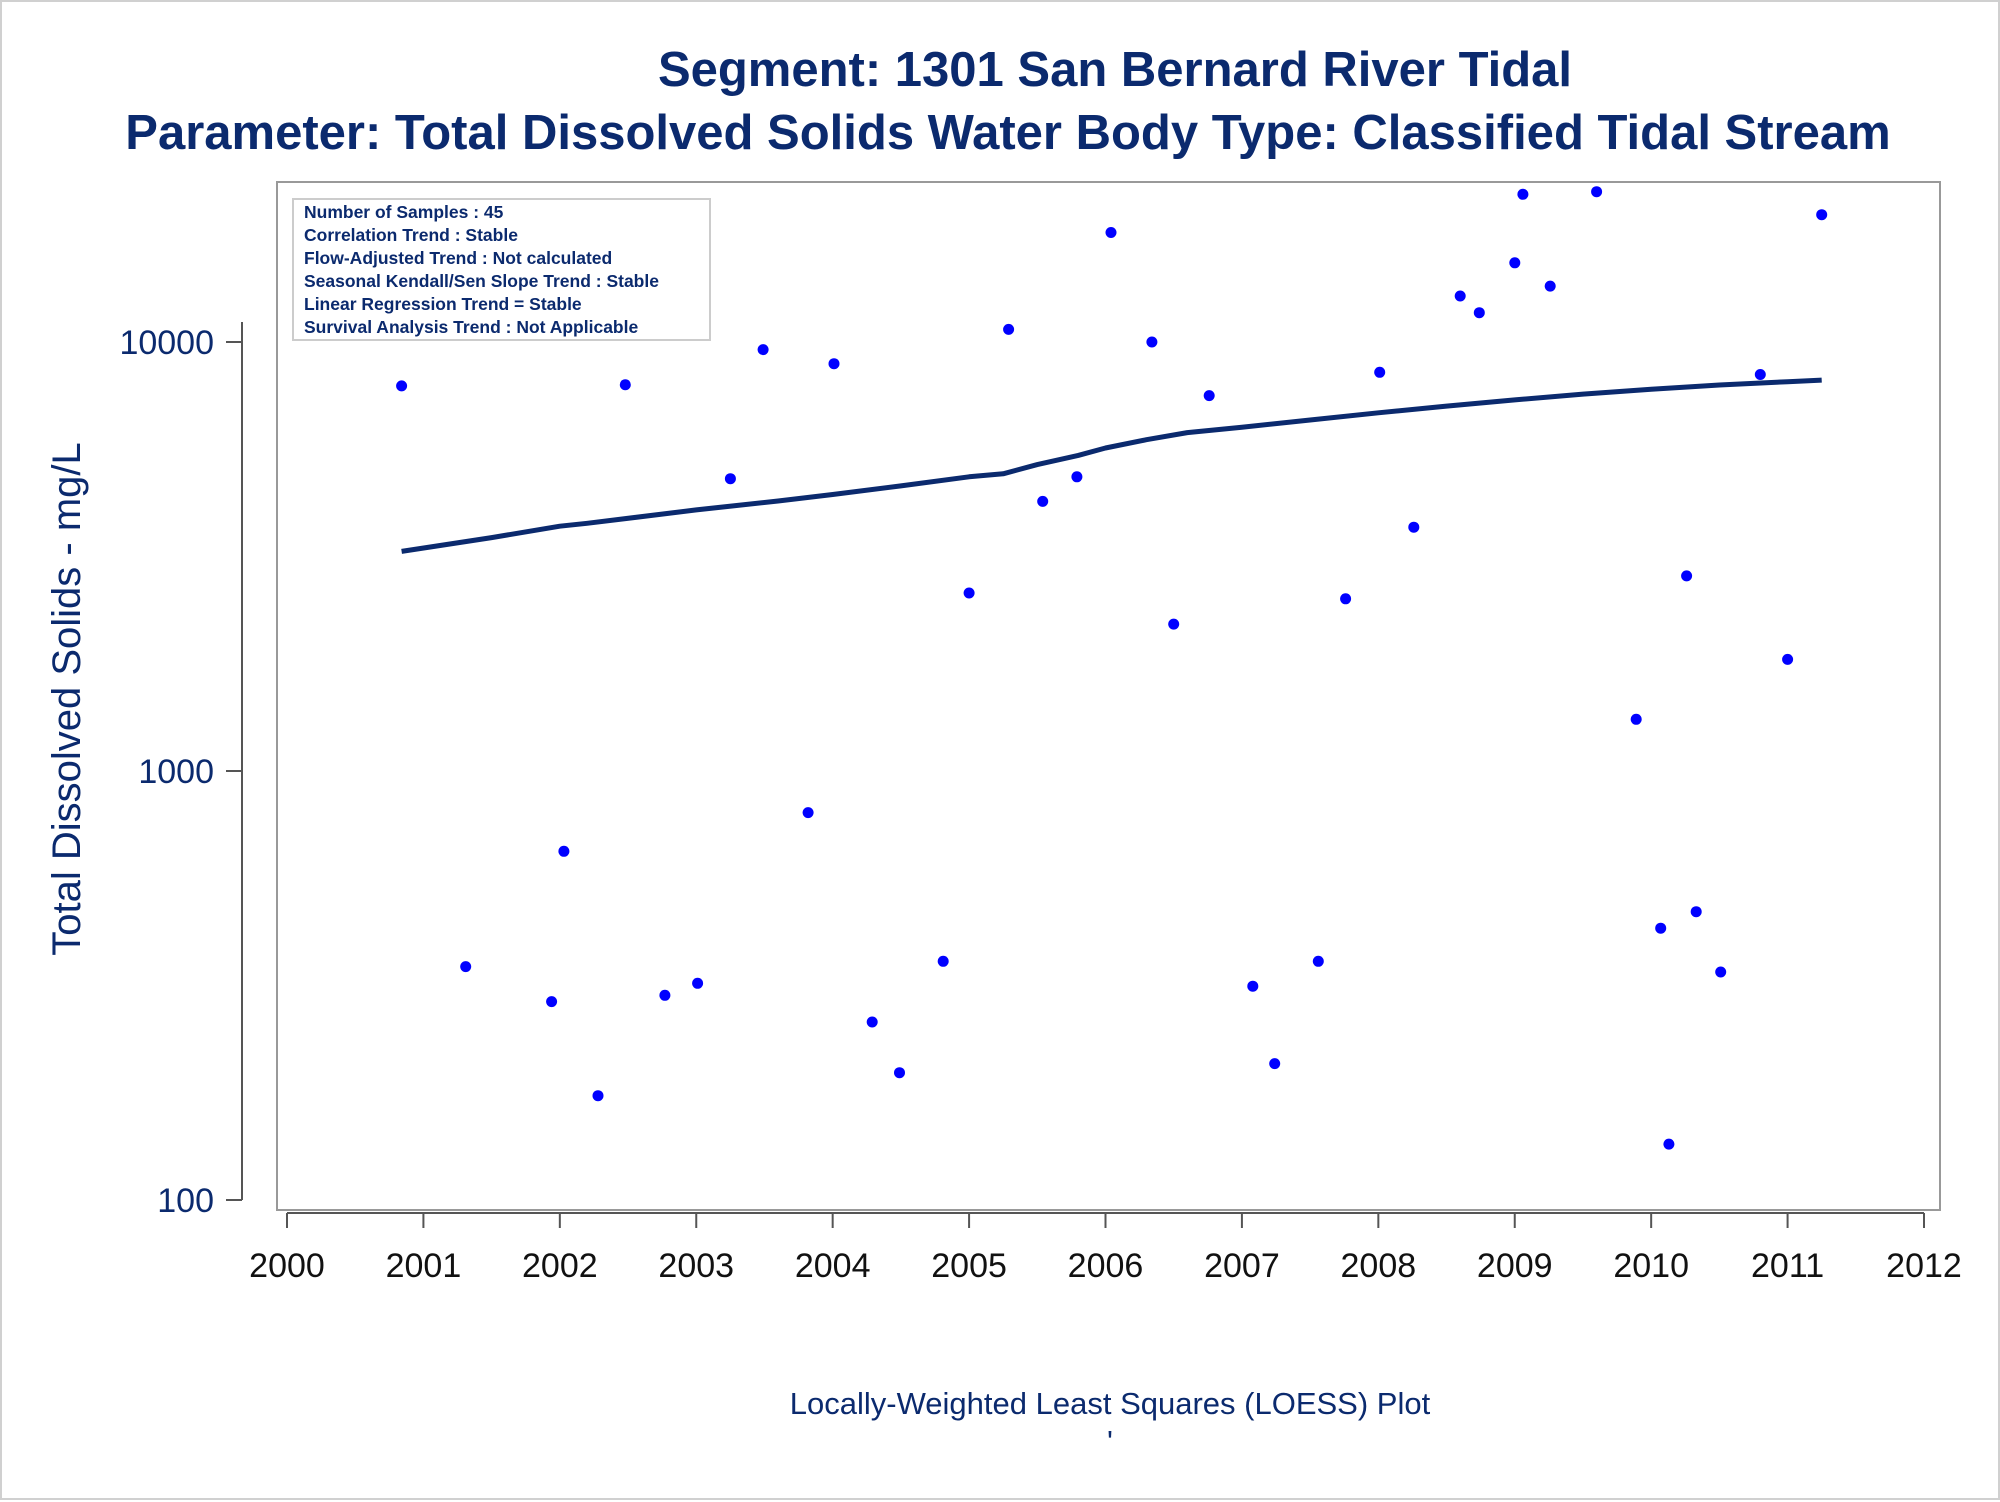 The image size is (2000, 1502). I want to click on y-axis: 100 1000 10000, so click(181, 771).